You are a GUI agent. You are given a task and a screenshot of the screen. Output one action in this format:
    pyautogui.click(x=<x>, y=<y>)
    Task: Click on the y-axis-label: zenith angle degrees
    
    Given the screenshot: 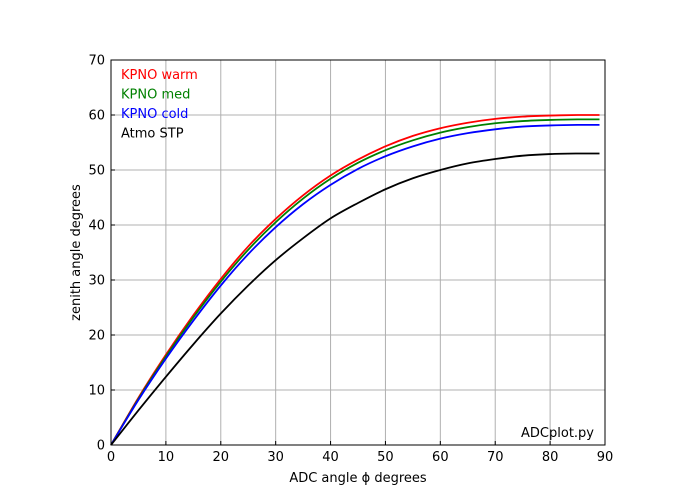 What is the action you would take?
    pyautogui.click(x=76, y=252)
    